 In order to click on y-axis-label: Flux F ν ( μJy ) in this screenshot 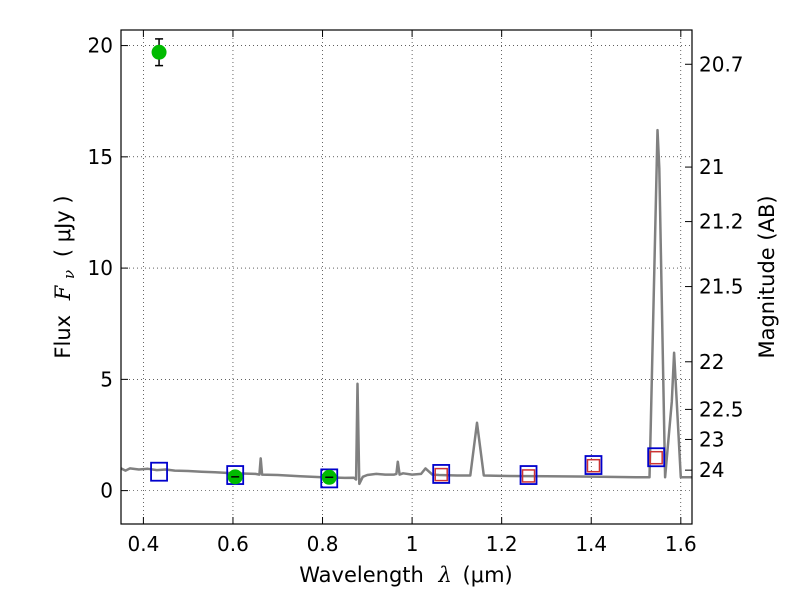, I will do `click(65, 276)`.